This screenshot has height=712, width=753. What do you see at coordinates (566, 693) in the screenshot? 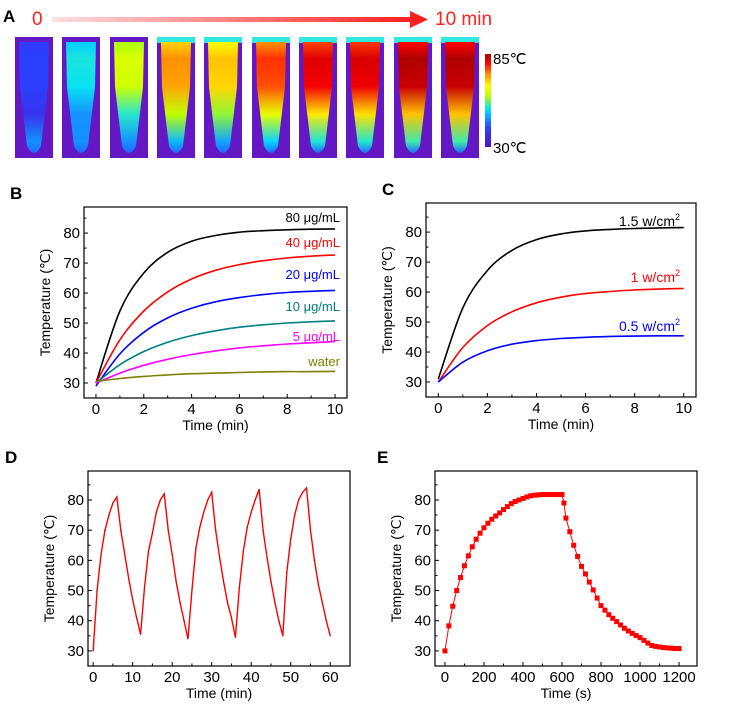
I see `x-axis-label: Time (s)` at bounding box center [566, 693].